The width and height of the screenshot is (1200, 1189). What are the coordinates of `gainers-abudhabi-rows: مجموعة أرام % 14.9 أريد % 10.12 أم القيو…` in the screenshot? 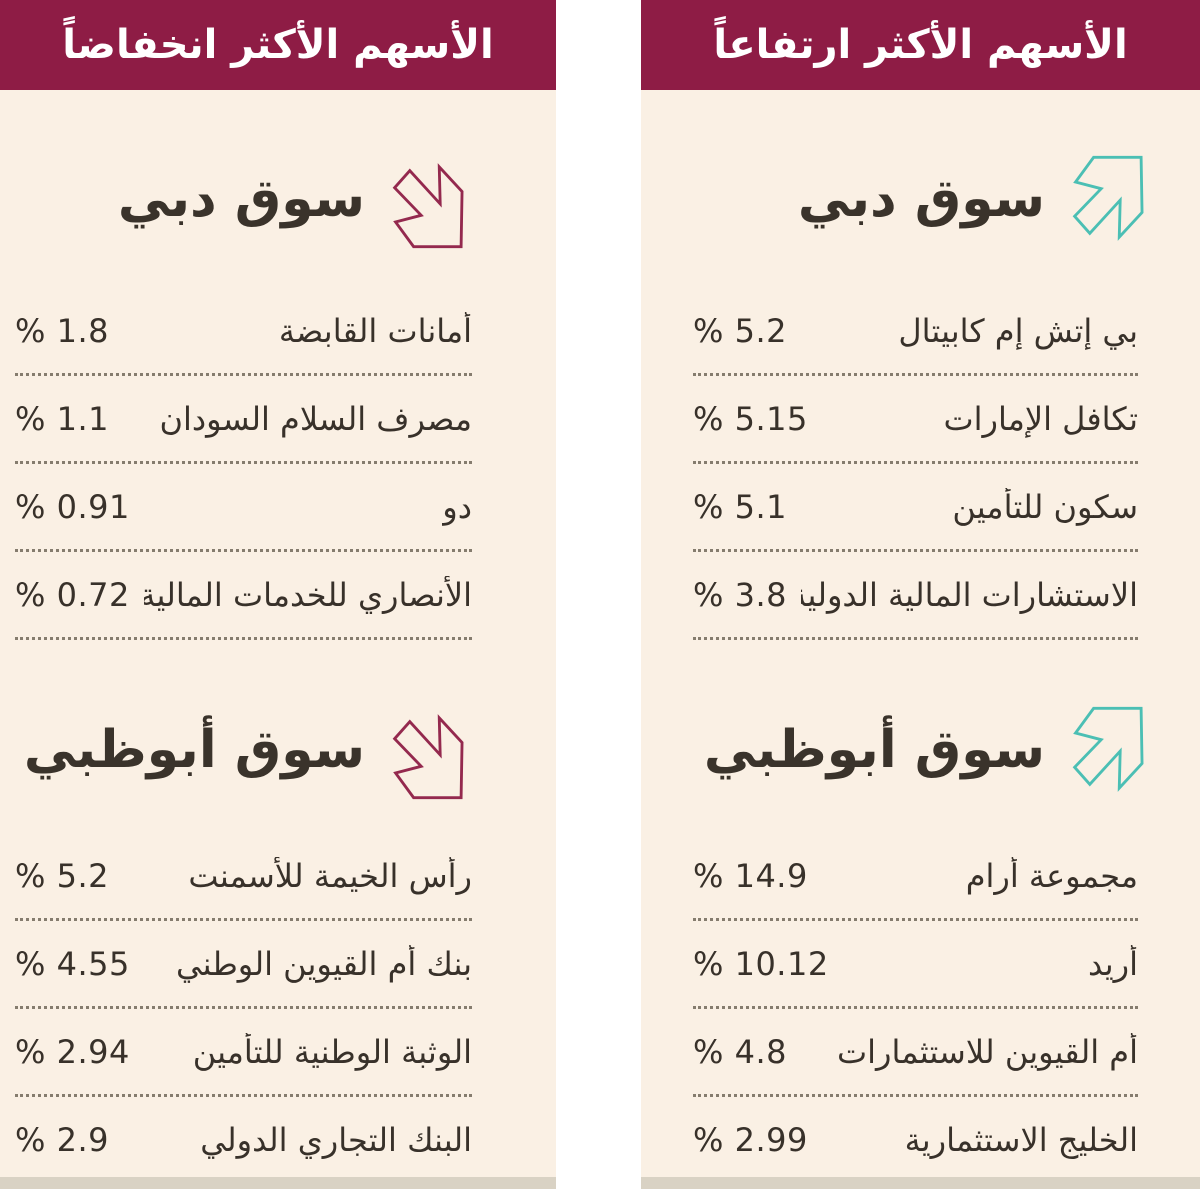 It's located at (915, 1005).